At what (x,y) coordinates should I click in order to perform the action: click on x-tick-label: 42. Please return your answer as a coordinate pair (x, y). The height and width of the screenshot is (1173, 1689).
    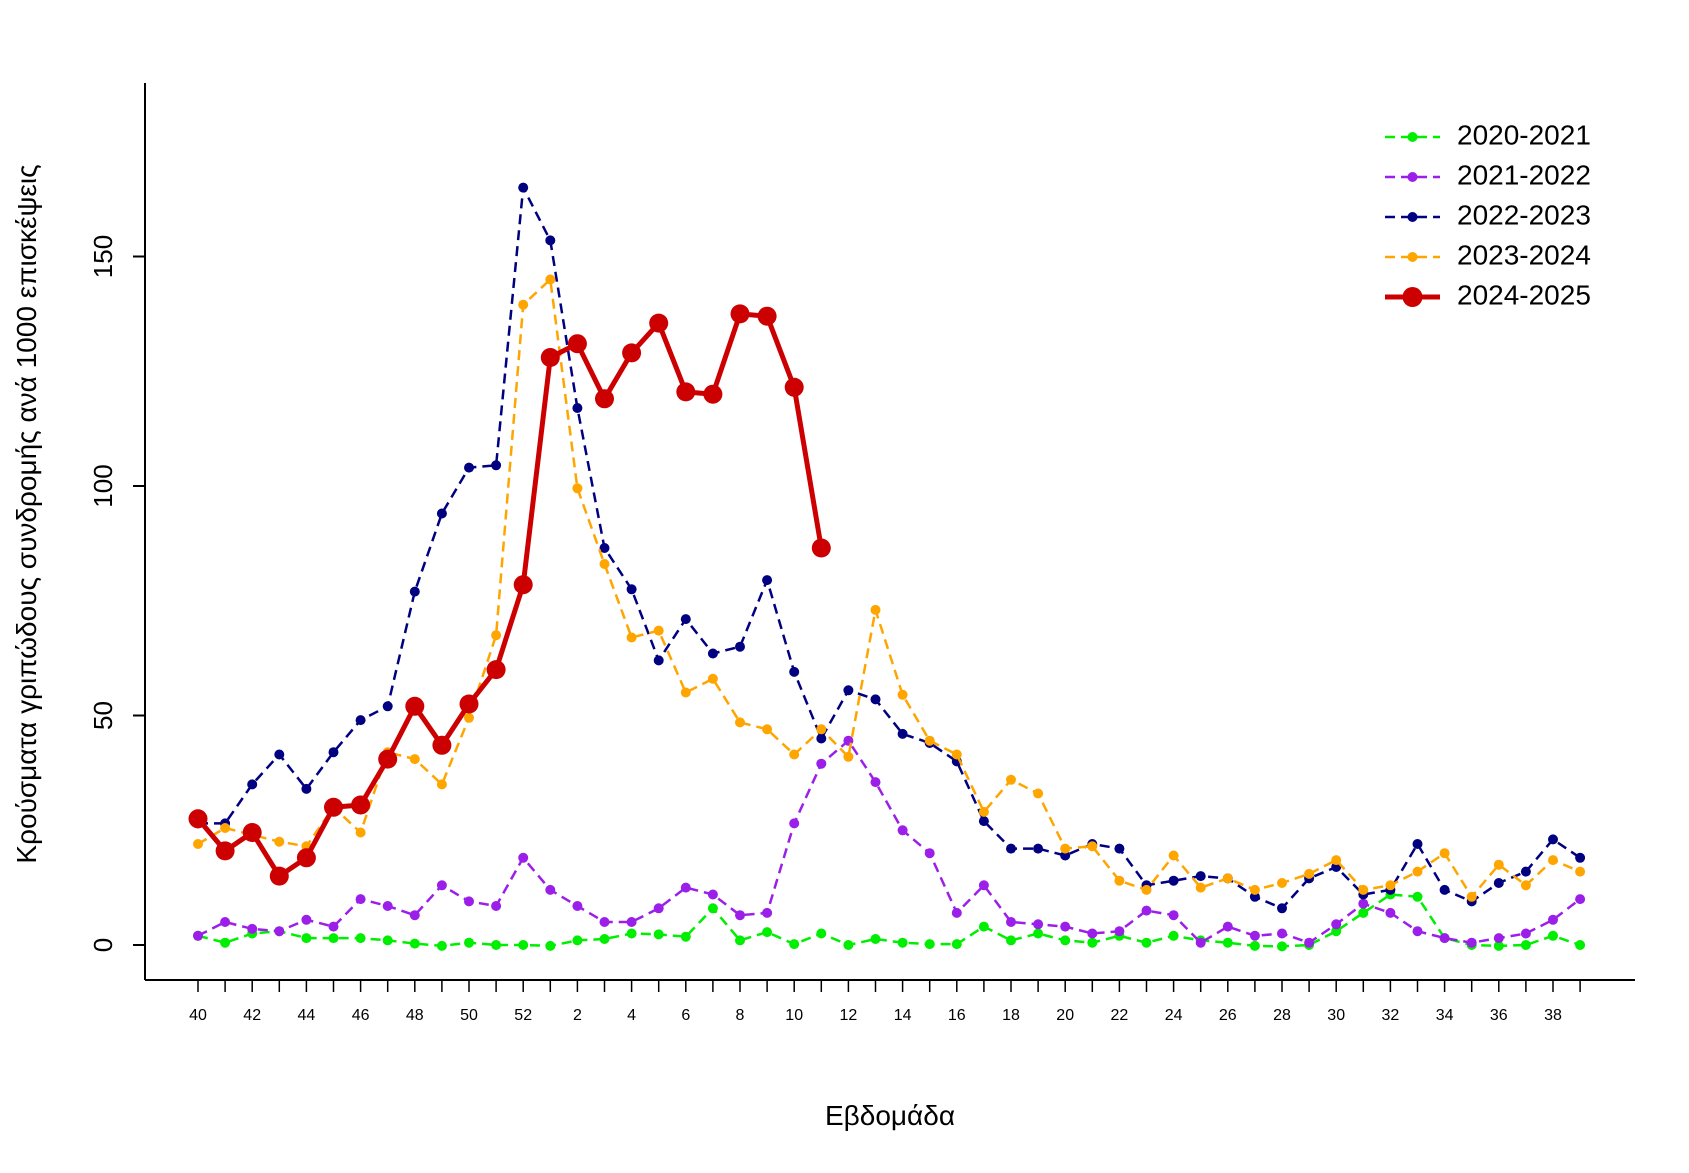
    Looking at the image, I should click on (252, 1015).